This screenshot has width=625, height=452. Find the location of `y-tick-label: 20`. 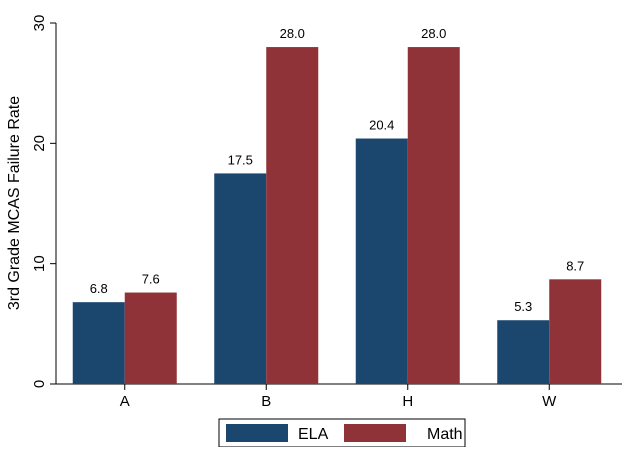

y-tick-label: 20 is located at coordinates (39, 143).